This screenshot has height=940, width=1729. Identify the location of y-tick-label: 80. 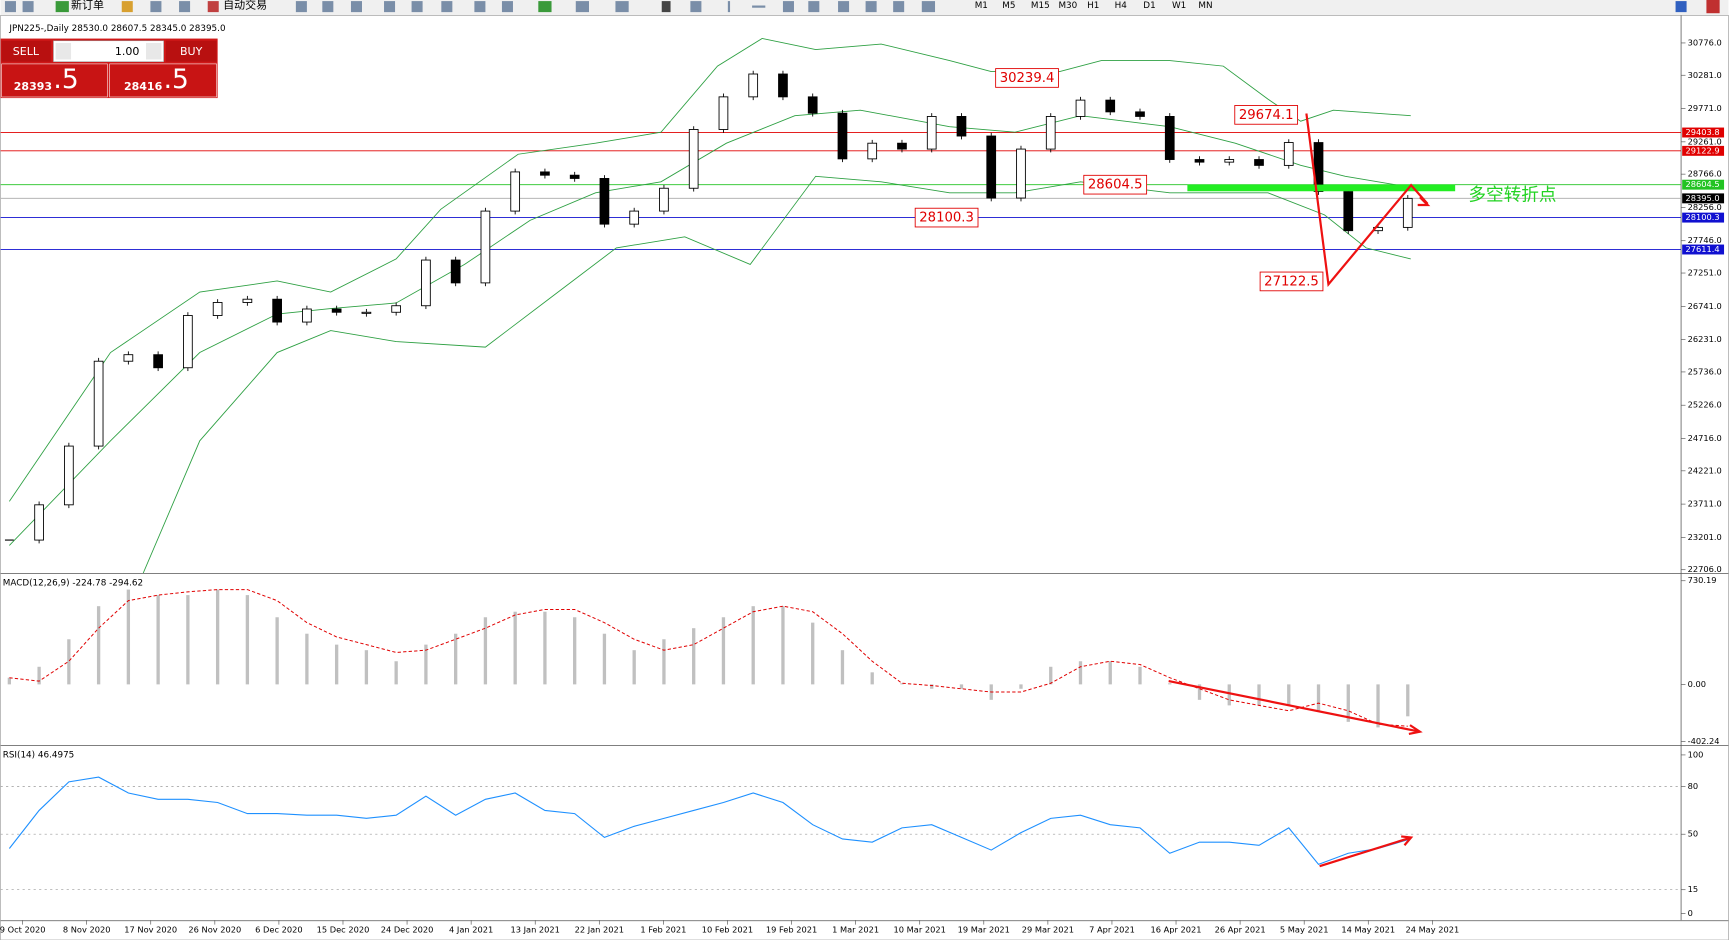
(1693, 786).